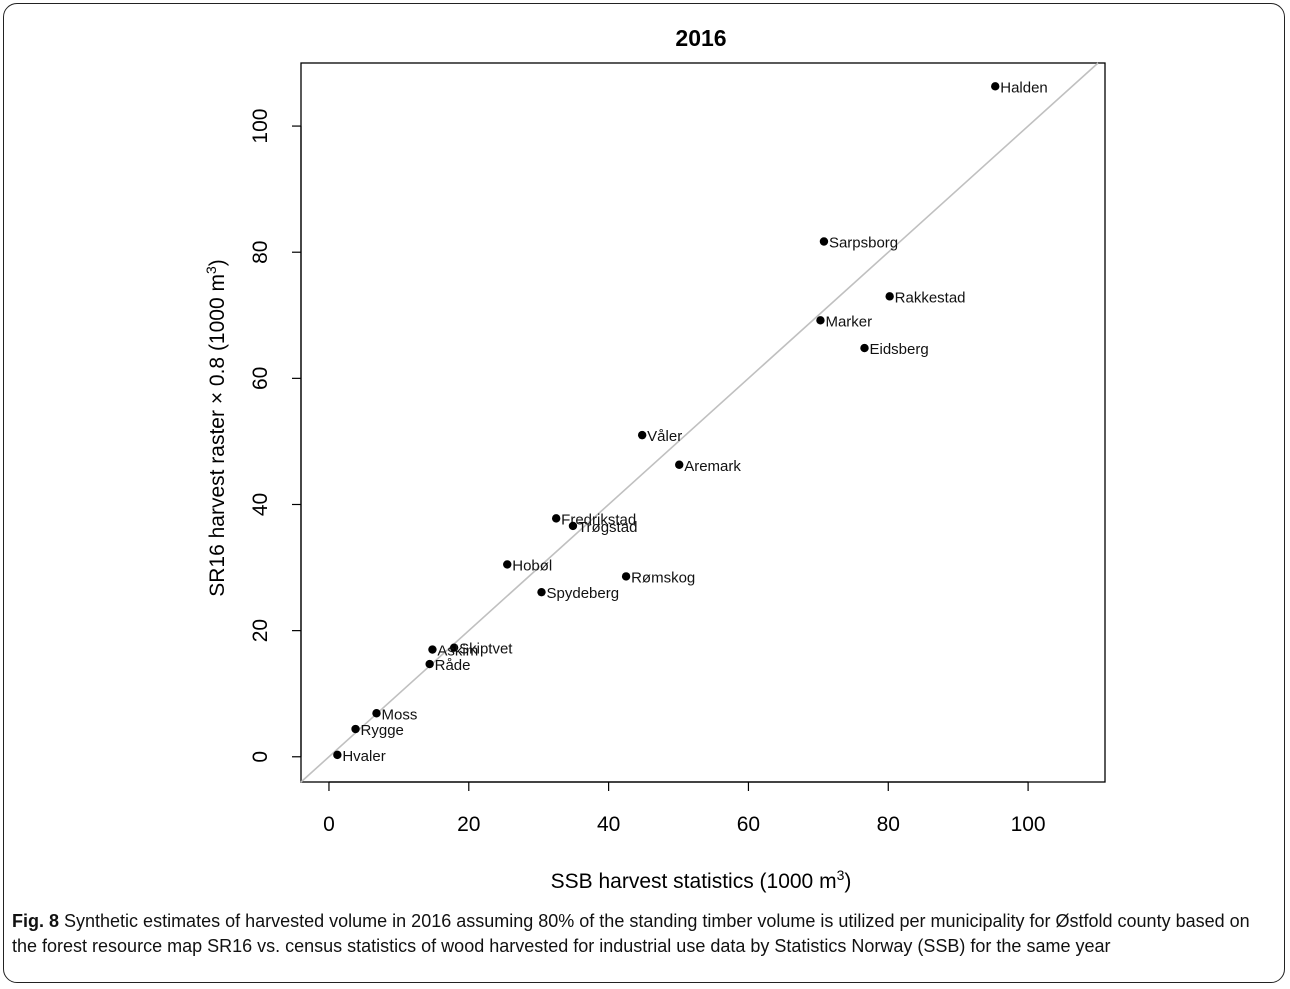  I want to click on x-tick-label: 60, so click(748, 824).